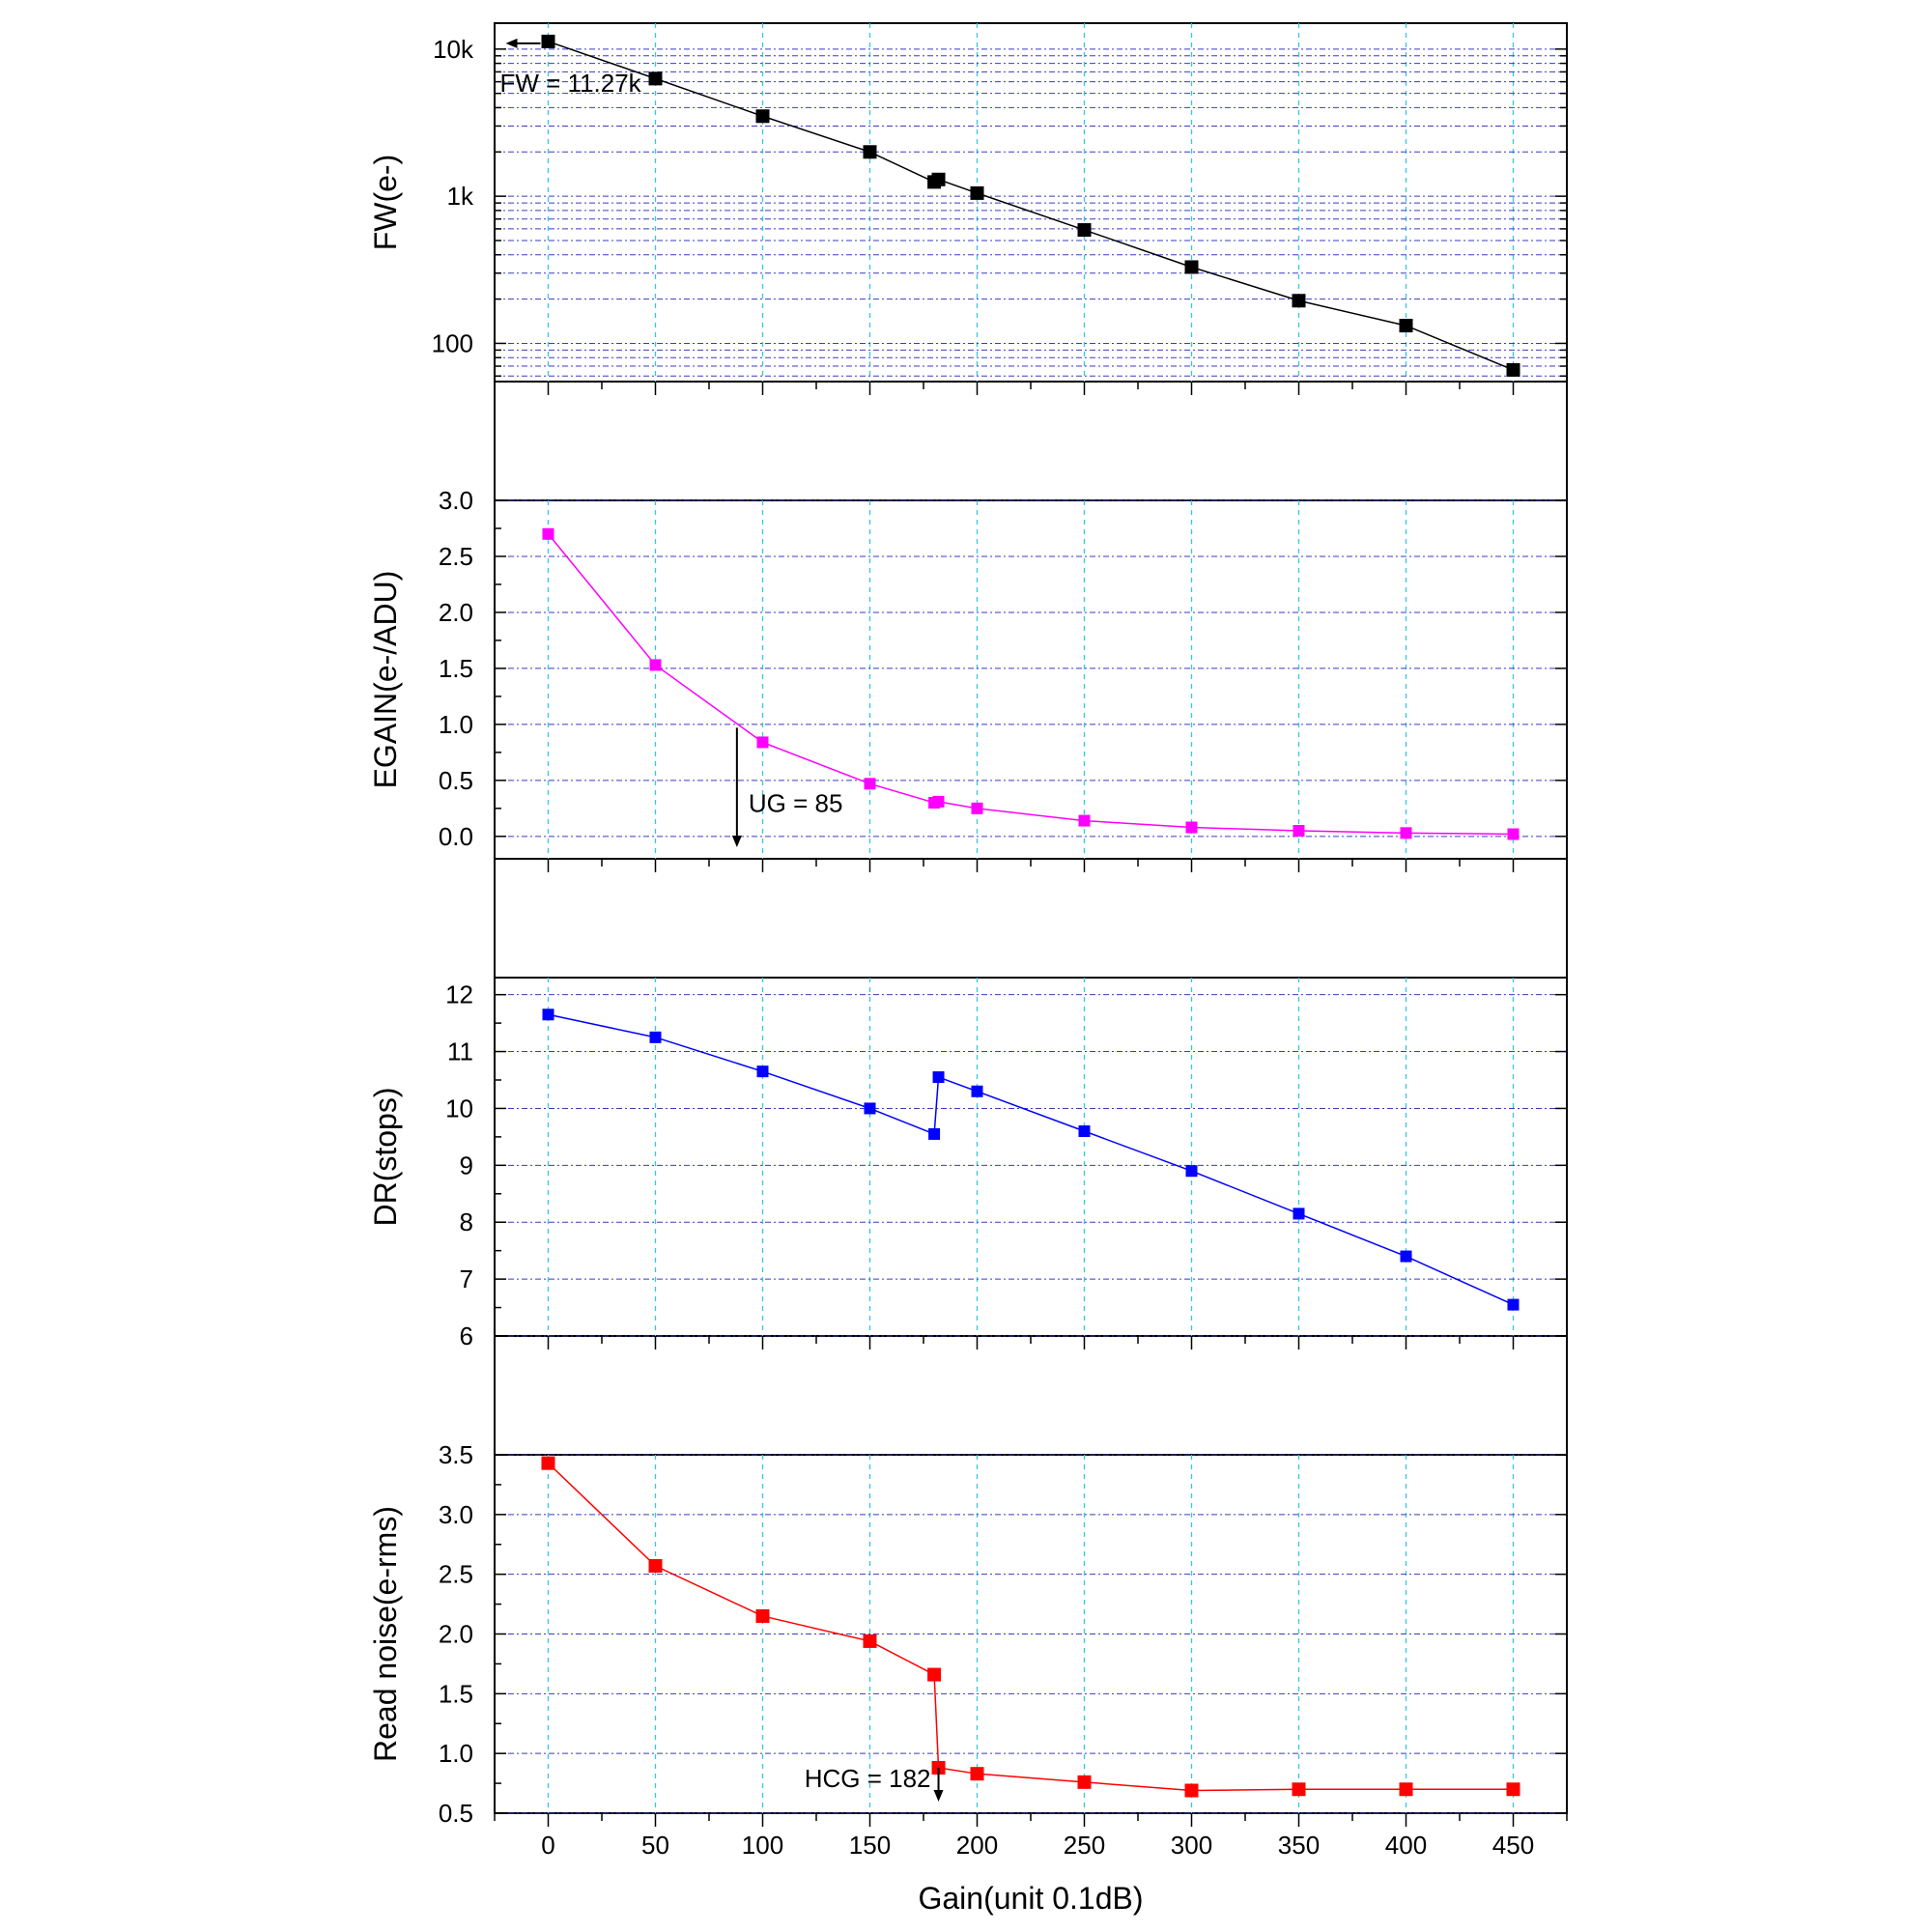 Image resolution: width=1932 pixels, height=1932 pixels. What do you see at coordinates (868, 1778) in the screenshot?
I see `annotation-label: HCG = 182` at bounding box center [868, 1778].